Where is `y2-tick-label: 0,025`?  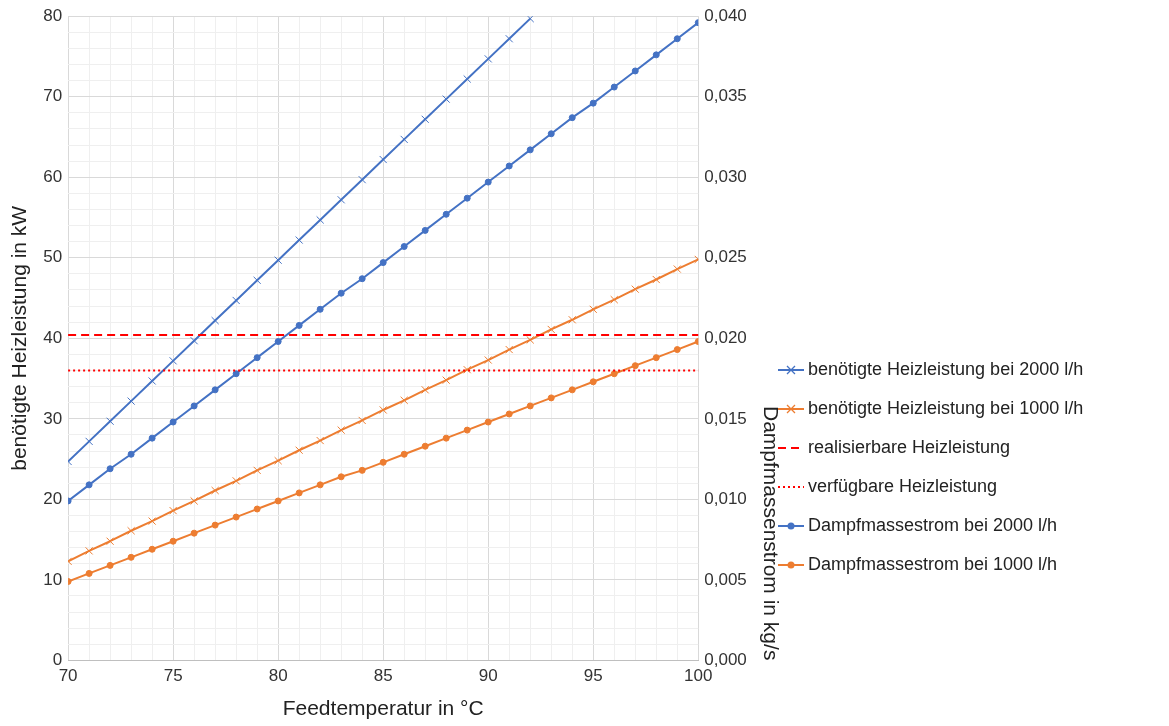 y2-tick-label: 0,025 is located at coordinates (725, 257).